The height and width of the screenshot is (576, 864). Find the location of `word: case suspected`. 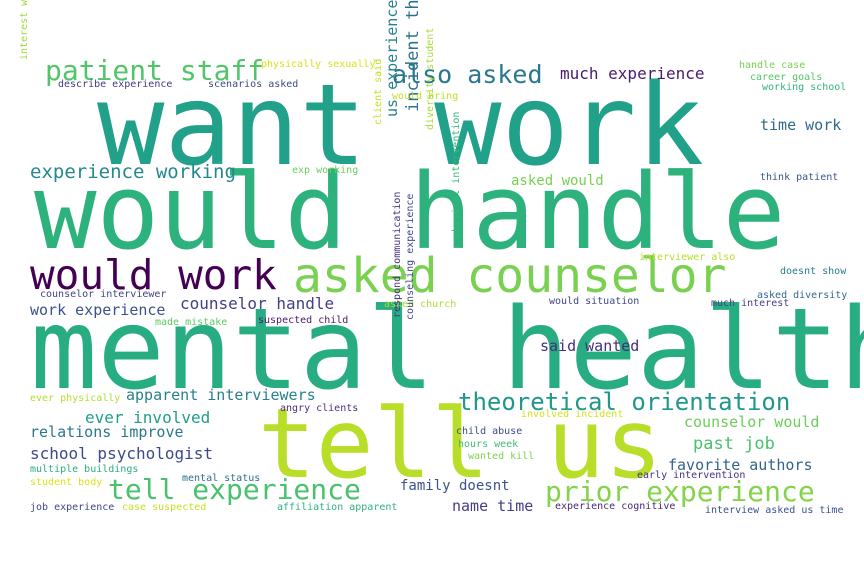

word: case suspected is located at coordinates (164, 507).